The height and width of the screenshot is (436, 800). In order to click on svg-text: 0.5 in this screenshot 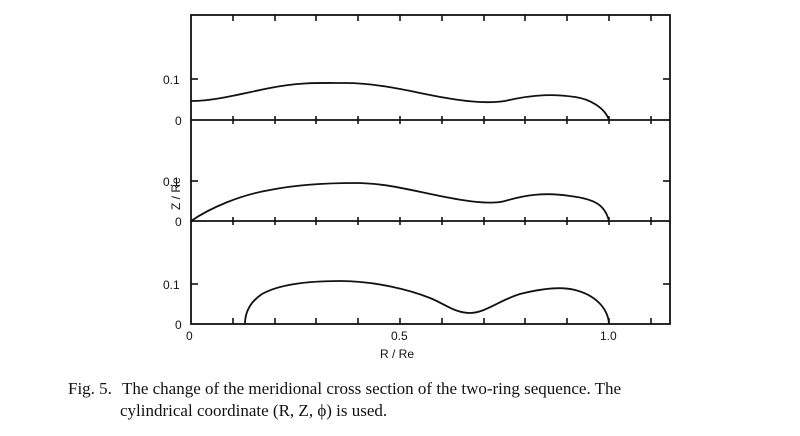, I will do `click(399, 336)`.